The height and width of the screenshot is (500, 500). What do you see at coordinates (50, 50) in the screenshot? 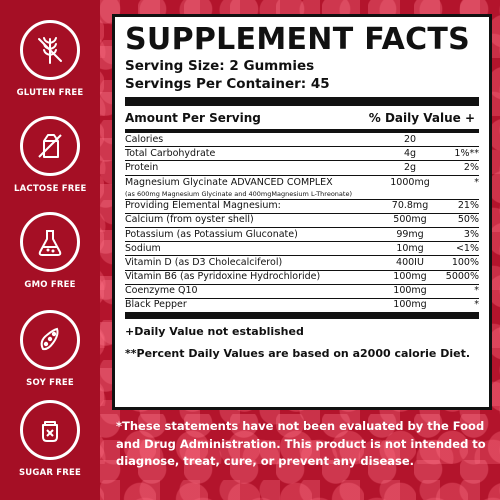
I see `wheat-crossed-icon` at bounding box center [50, 50].